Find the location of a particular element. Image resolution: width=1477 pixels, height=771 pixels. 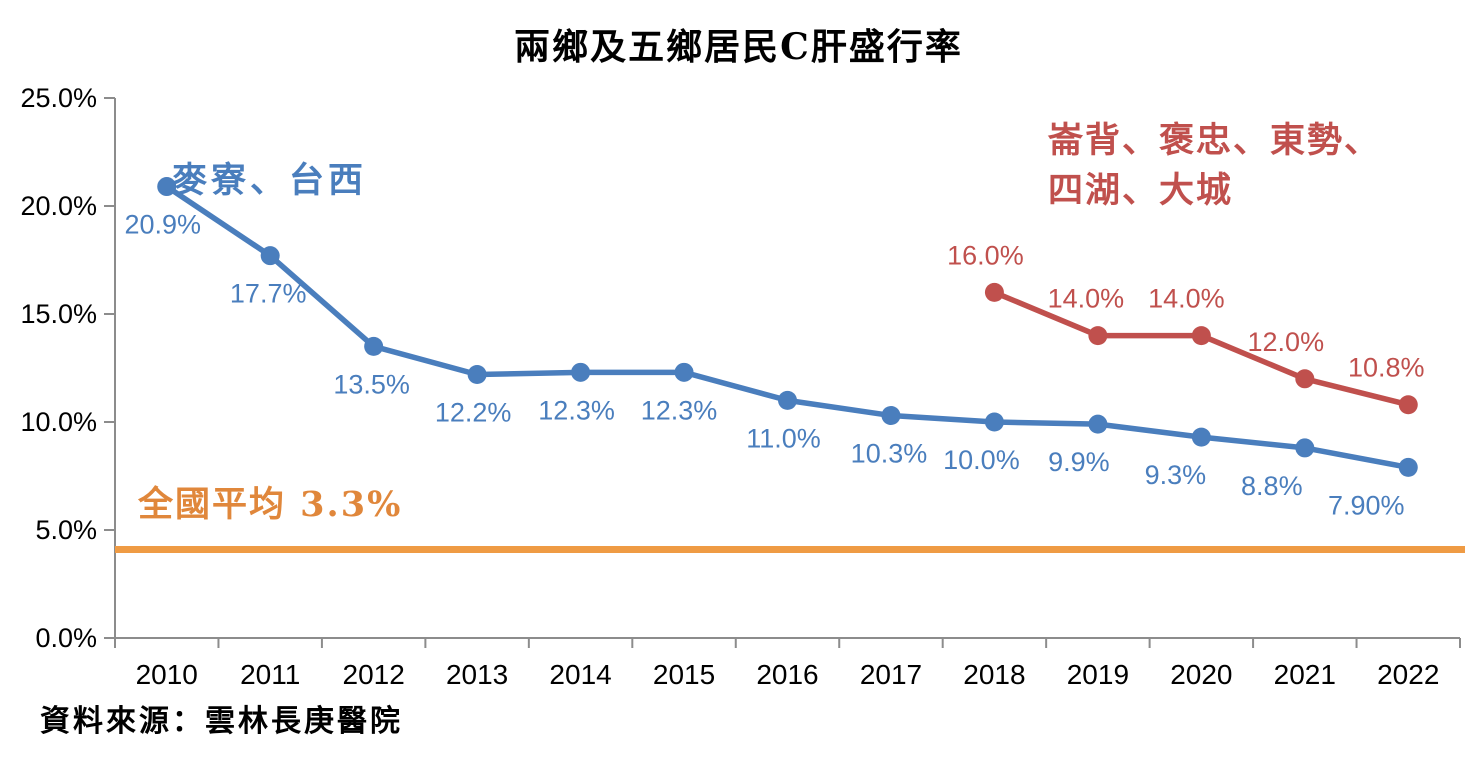

x-tick-label: 2017 is located at coordinates (891, 674).